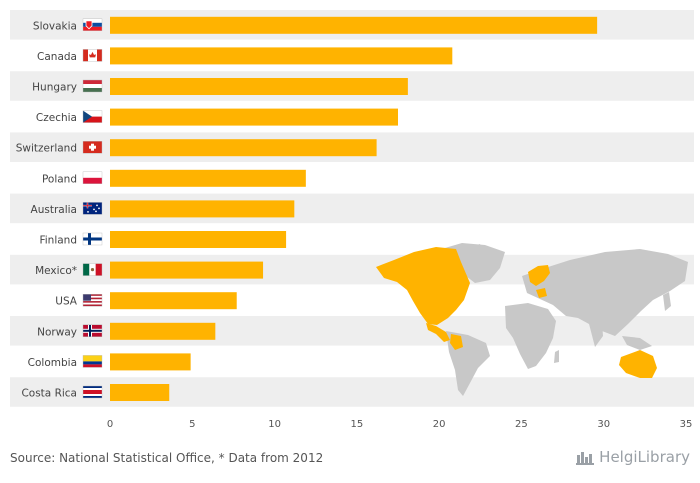  What do you see at coordinates (530, 336) in the screenshot?
I see `map-africa` at bounding box center [530, 336].